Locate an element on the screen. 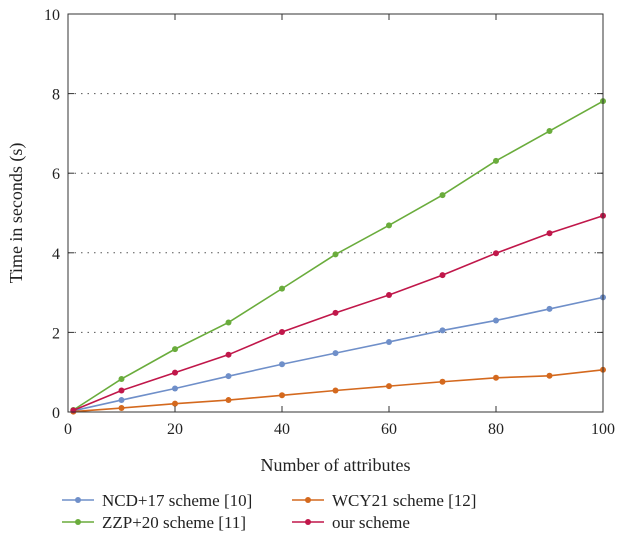 The image size is (617, 543). legend-label: NCD+17 scheme [10] is located at coordinates (177, 500).